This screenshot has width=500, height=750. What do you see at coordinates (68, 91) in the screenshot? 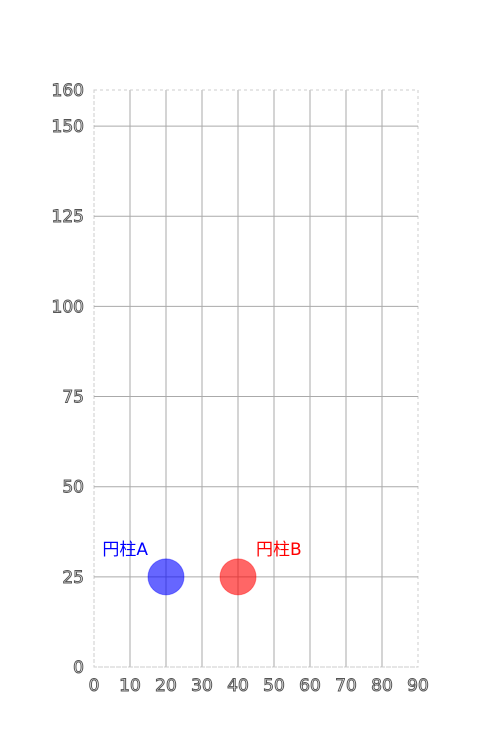
I see `y-tick-label: 160` at bounding box center [68, 91].